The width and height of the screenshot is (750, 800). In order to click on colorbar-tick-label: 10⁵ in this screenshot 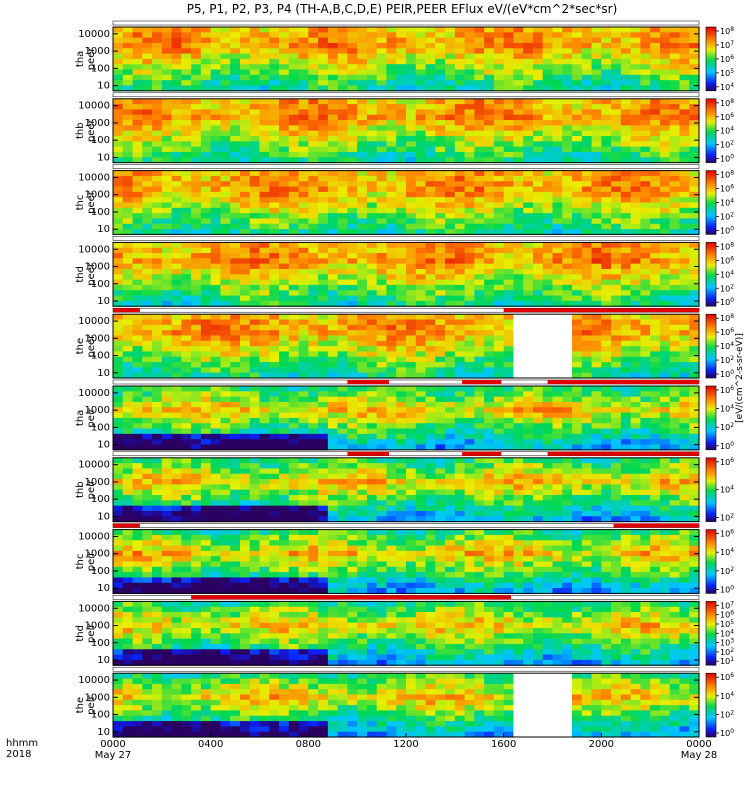, I will do `click(727, 624)`.